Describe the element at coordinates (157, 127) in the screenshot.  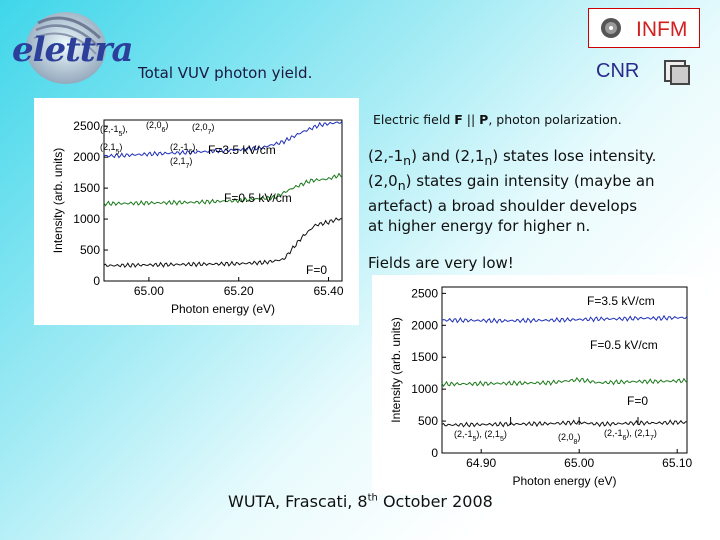
I see `annotation-2-08: (2,06)` at that location.